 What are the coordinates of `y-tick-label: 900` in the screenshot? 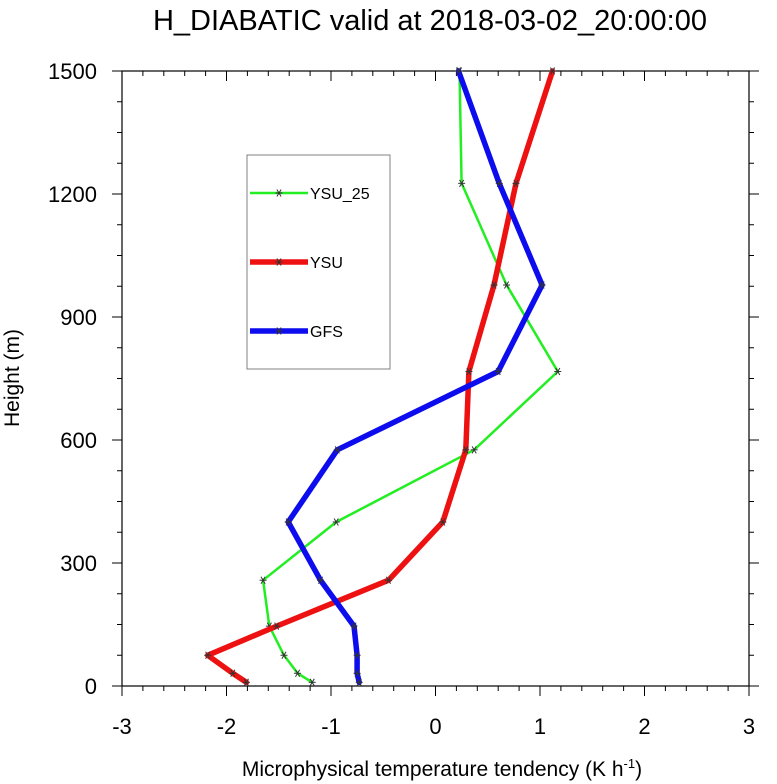 It's located at (78, 317).